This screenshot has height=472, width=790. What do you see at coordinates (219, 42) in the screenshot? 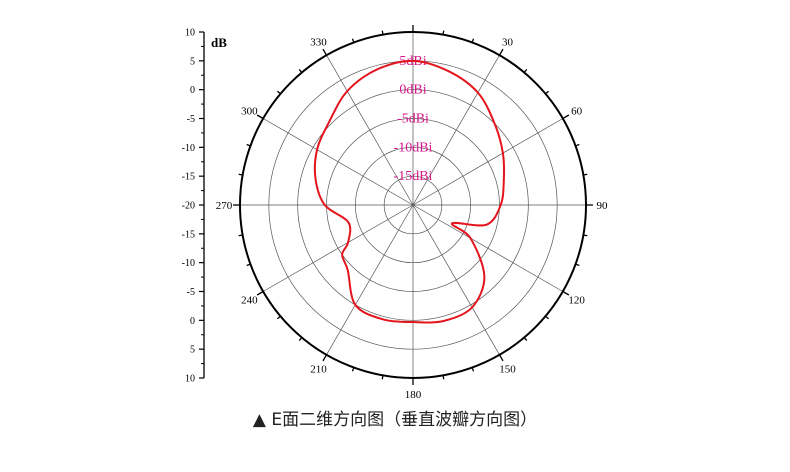
I see `radial-axis-unit: dB` at bounding box center [219, 42].